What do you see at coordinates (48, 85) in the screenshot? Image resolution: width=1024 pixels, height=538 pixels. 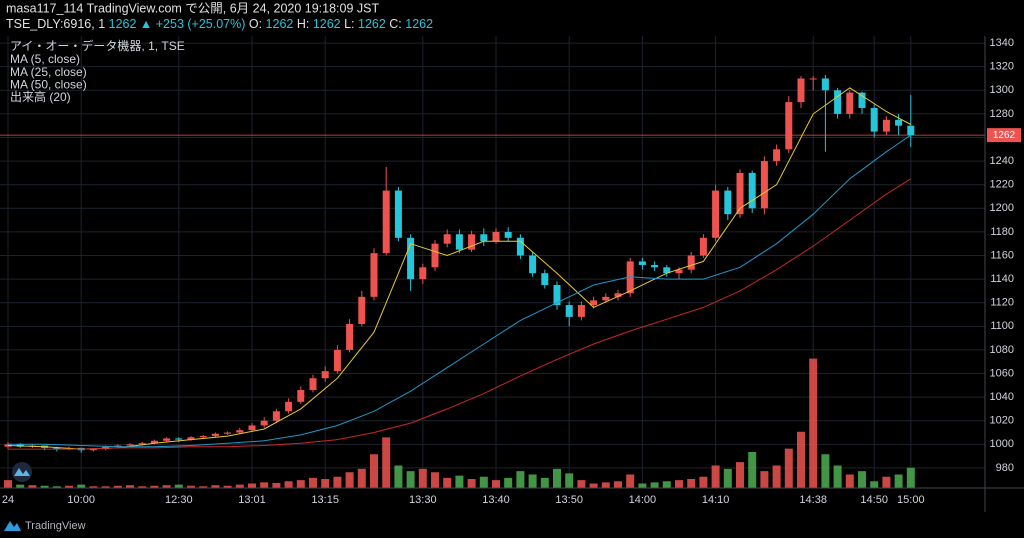 I see `legend-entry: MA (50, close)` at bounding box center [48, 85].